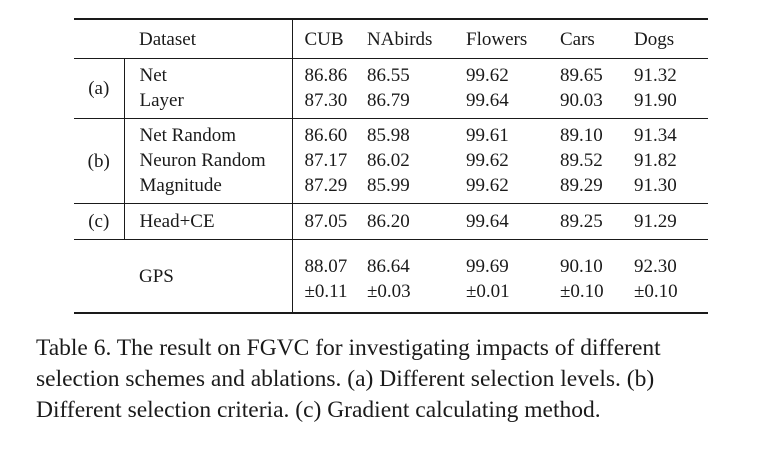  I want to click on header-flowers: Flowers, so click(497, 39).